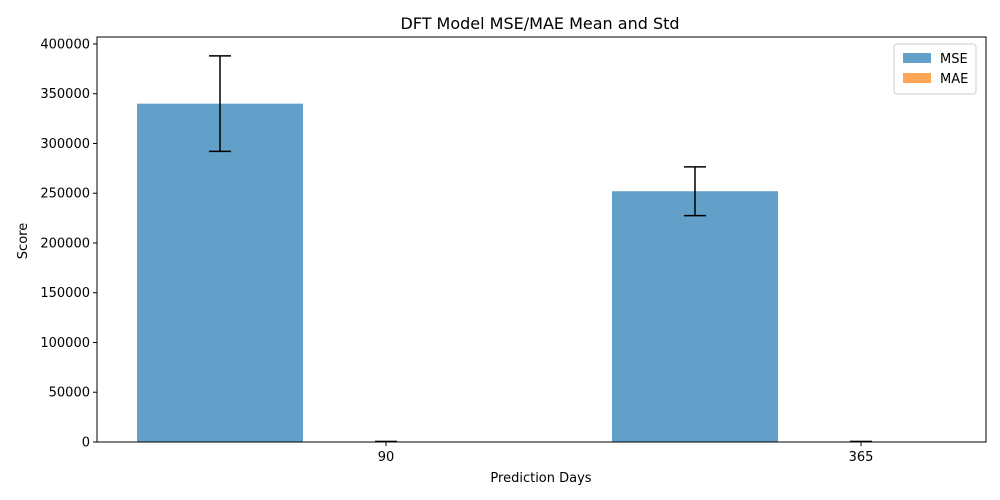  What do you see at coordinates (954, 59) in the screenshot?
I see `legend-label-mse: MSE` at bounding box center [954, 59].